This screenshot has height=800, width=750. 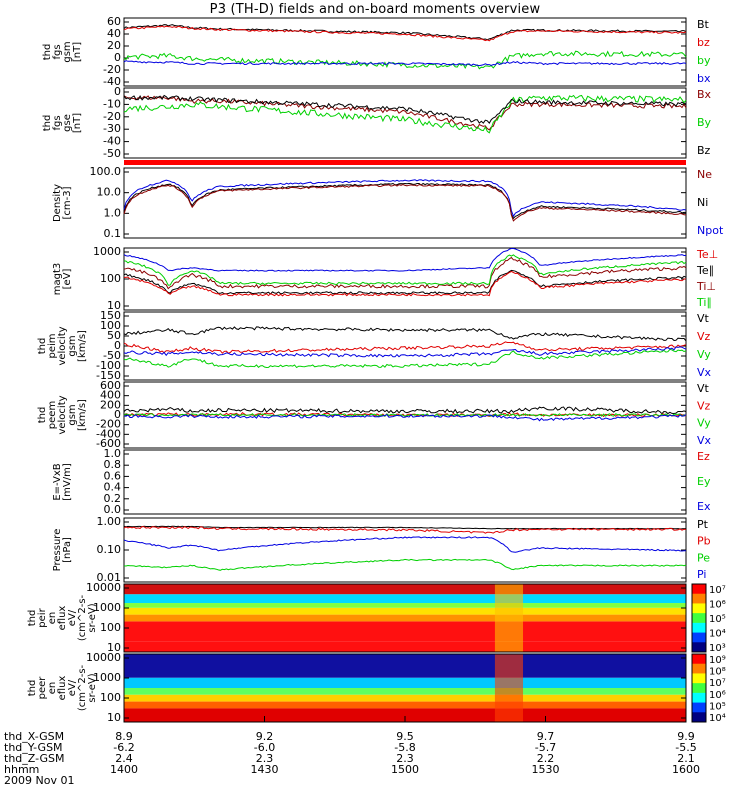 What do you see at coordinates (33, 747) in the screenshot?
I see `x-axis-row-label: thd_Y-GSM` at bounding box center [33, 747].